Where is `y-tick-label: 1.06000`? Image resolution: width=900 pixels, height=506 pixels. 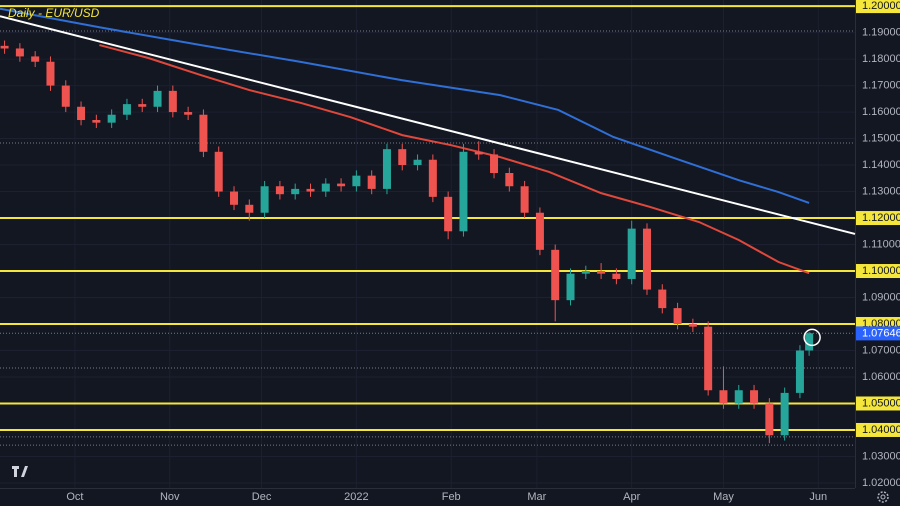
y-tick-label: 1.06000 is located at coordinates (881, 377).